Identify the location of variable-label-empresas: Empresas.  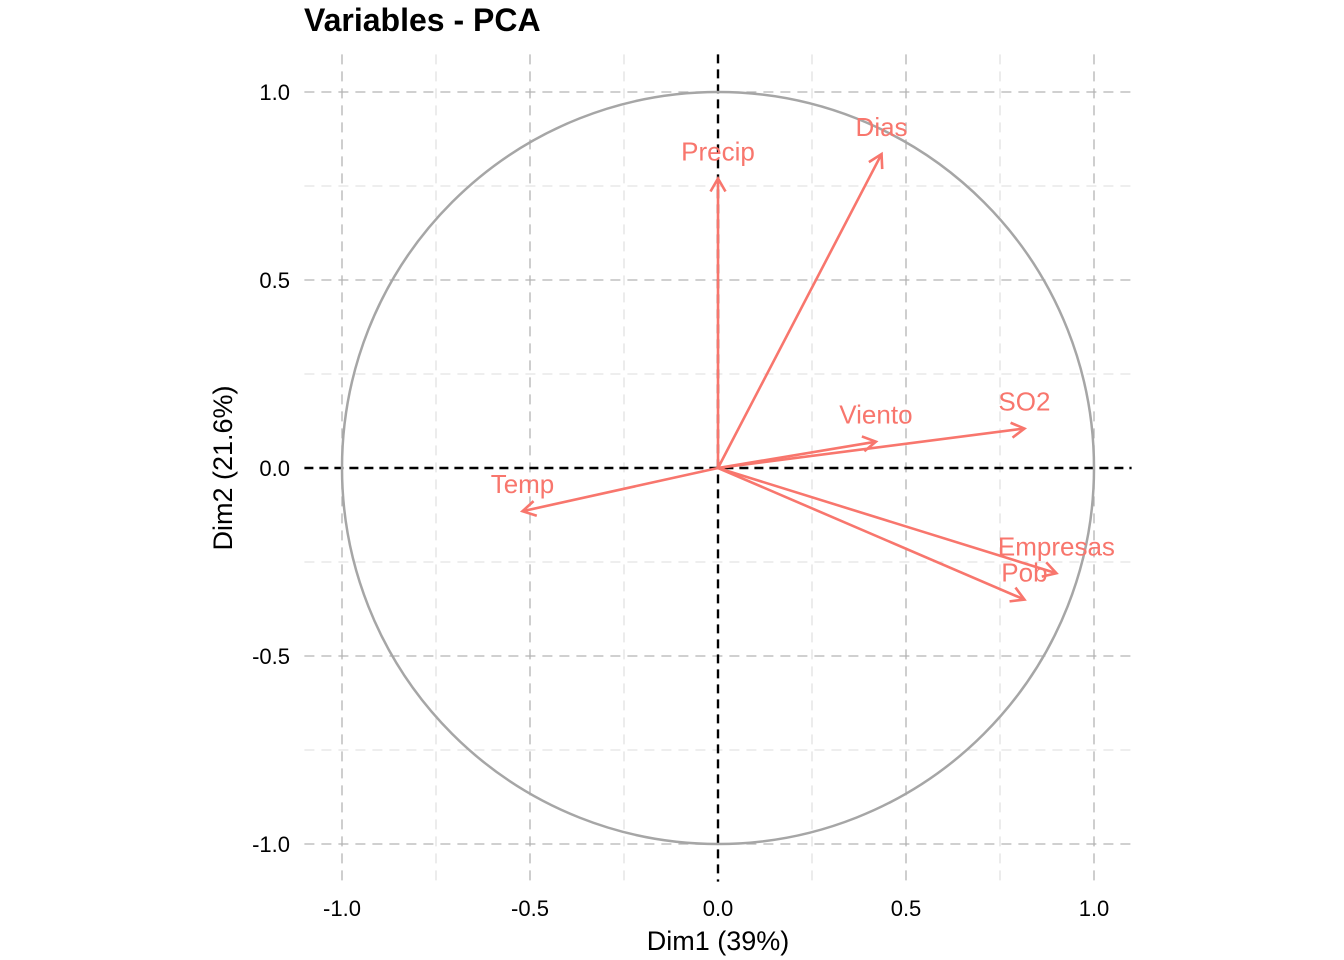
(1056, 546).